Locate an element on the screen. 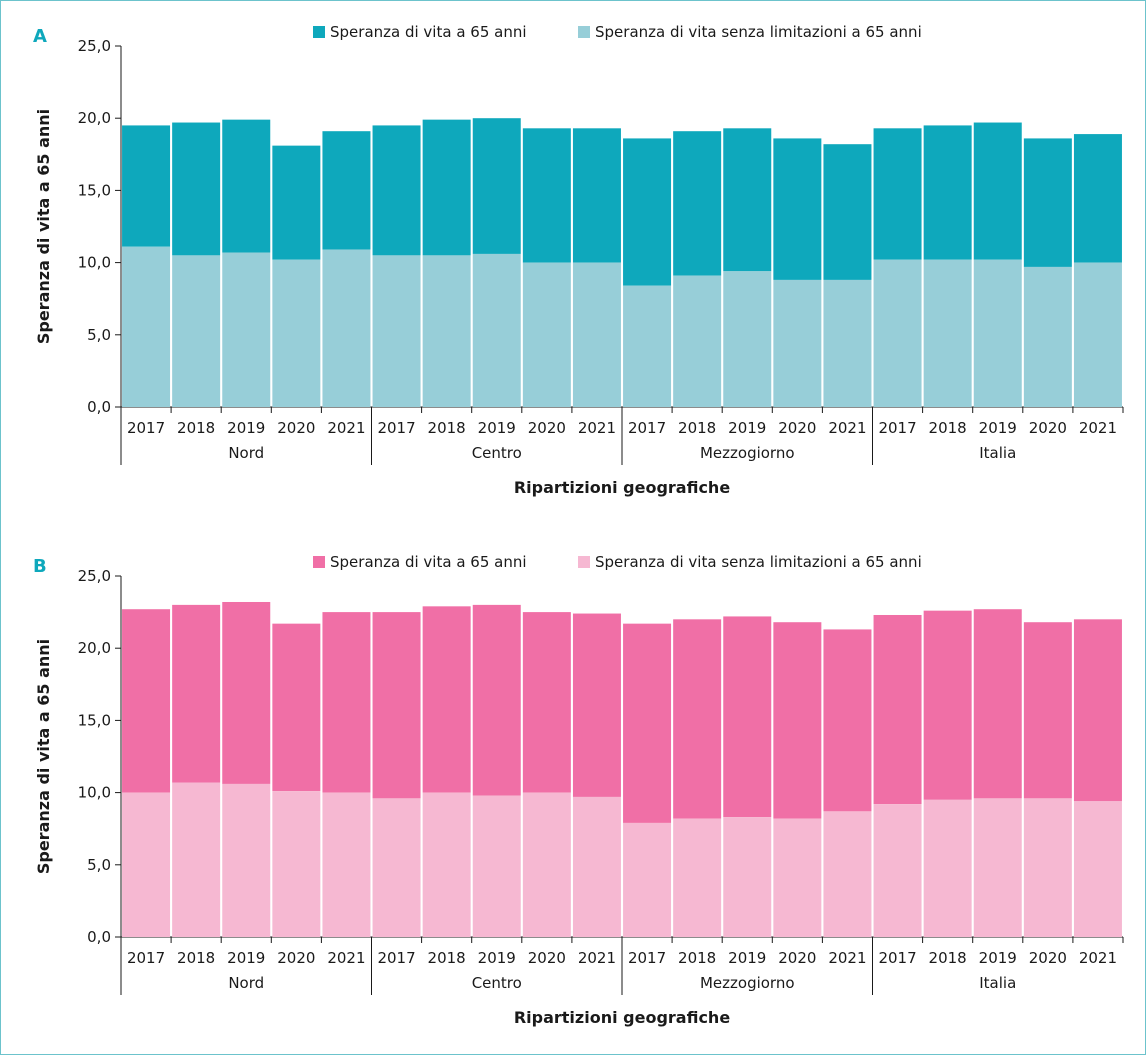 The height and width of the screenshot is (1060, 1148). y-axis-title: Speranza di vita a 65 anni is located at coordinates (43, 756).